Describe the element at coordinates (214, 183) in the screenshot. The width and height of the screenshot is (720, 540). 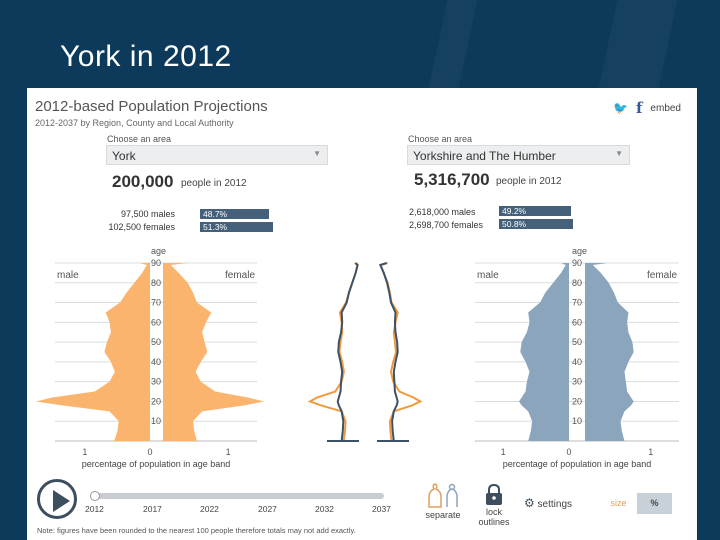
I see `left-total-suffix: people in 2012` at that location.